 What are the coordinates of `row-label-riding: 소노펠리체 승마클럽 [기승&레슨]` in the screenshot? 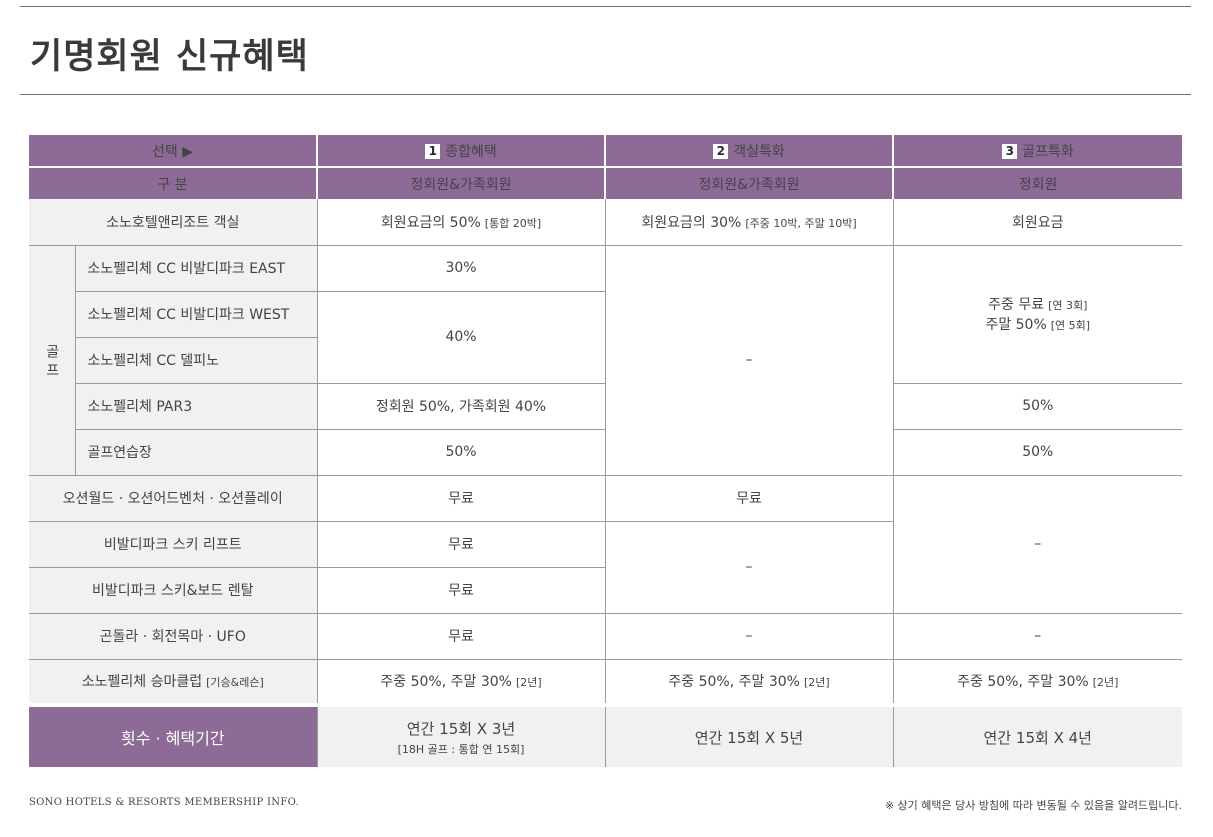 It's located at (173, 682).